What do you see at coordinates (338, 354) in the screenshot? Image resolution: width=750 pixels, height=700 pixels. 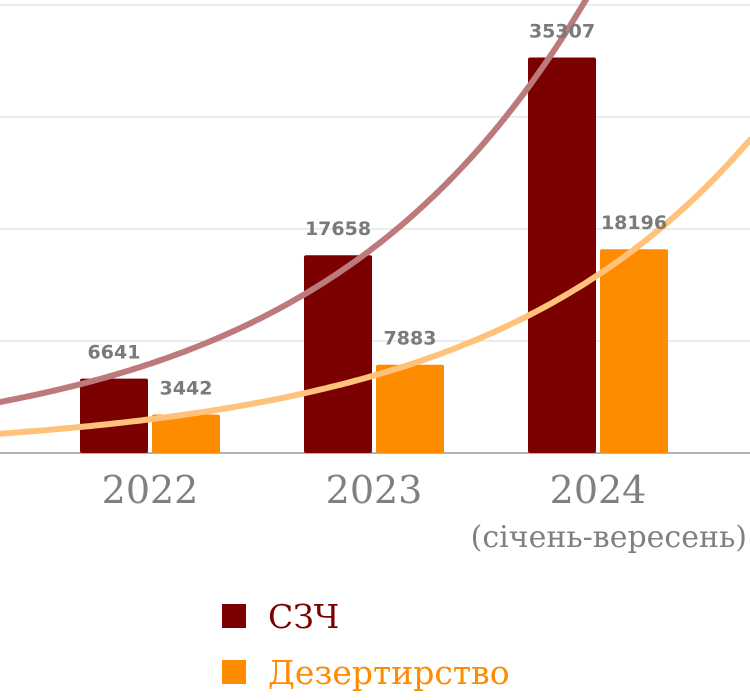 I see `bar-szch-2023` at bounding box center [338, 354].